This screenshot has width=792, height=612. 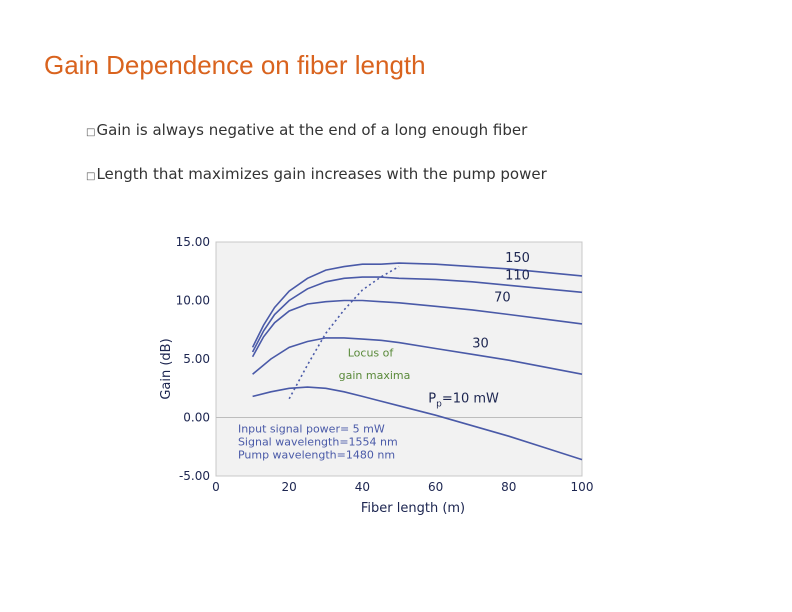 I want to click on slide-title: Gain Dependence on fiber length, so click(x=235, y=65).